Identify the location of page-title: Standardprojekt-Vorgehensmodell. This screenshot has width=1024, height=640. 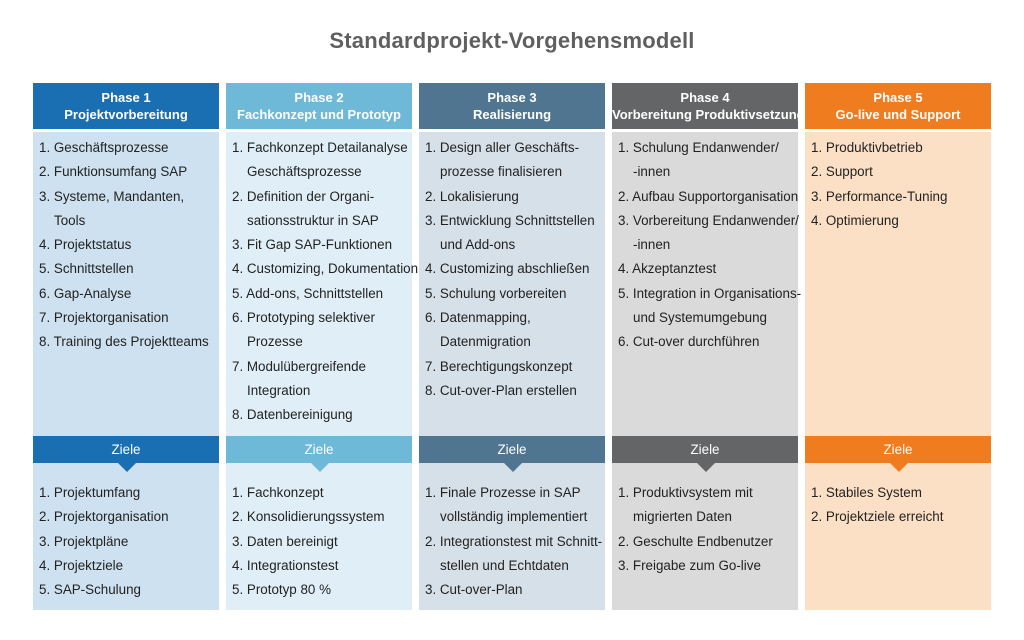
(512, 40).